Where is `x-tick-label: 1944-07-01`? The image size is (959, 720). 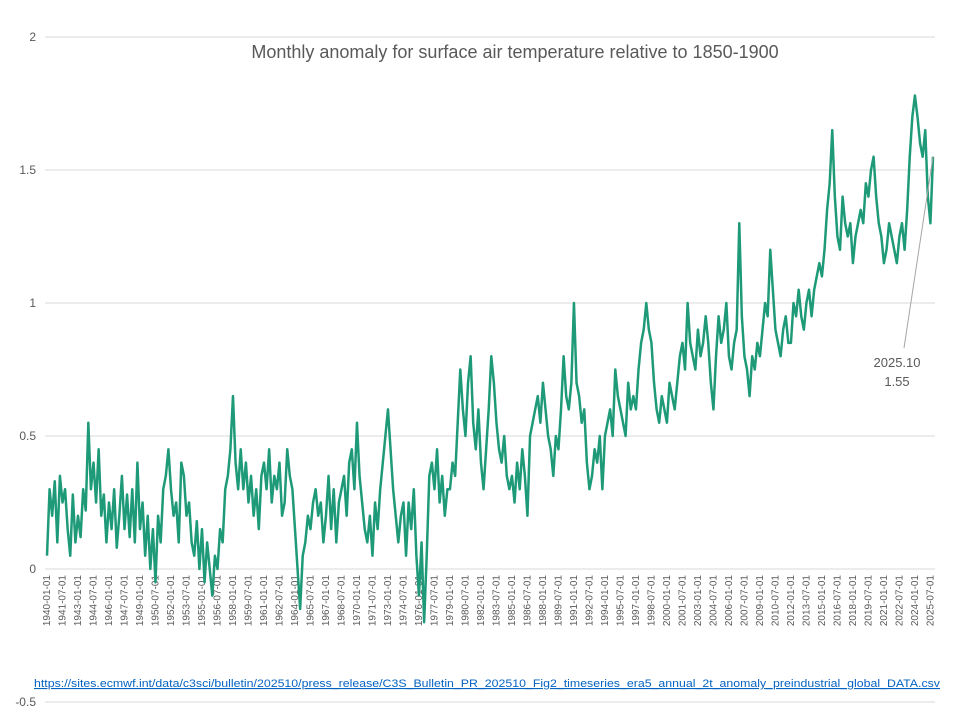
x-tick-label: 1944-07-01 is located at coordinates (93, 601).